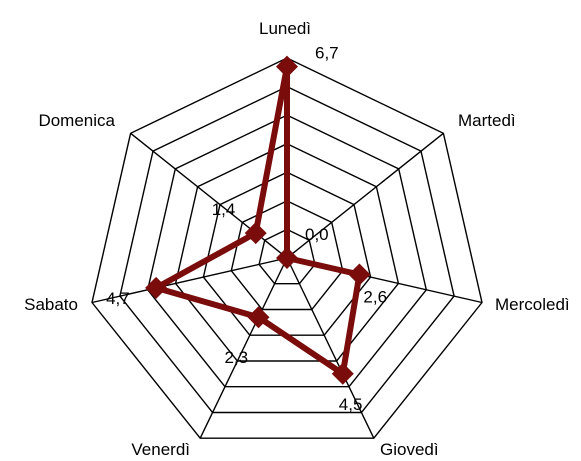 The image size is (581, 461). Describe the element at coordinates (76, 120) in the screenshot. I see `axis-label-7: Domenica` at that location.